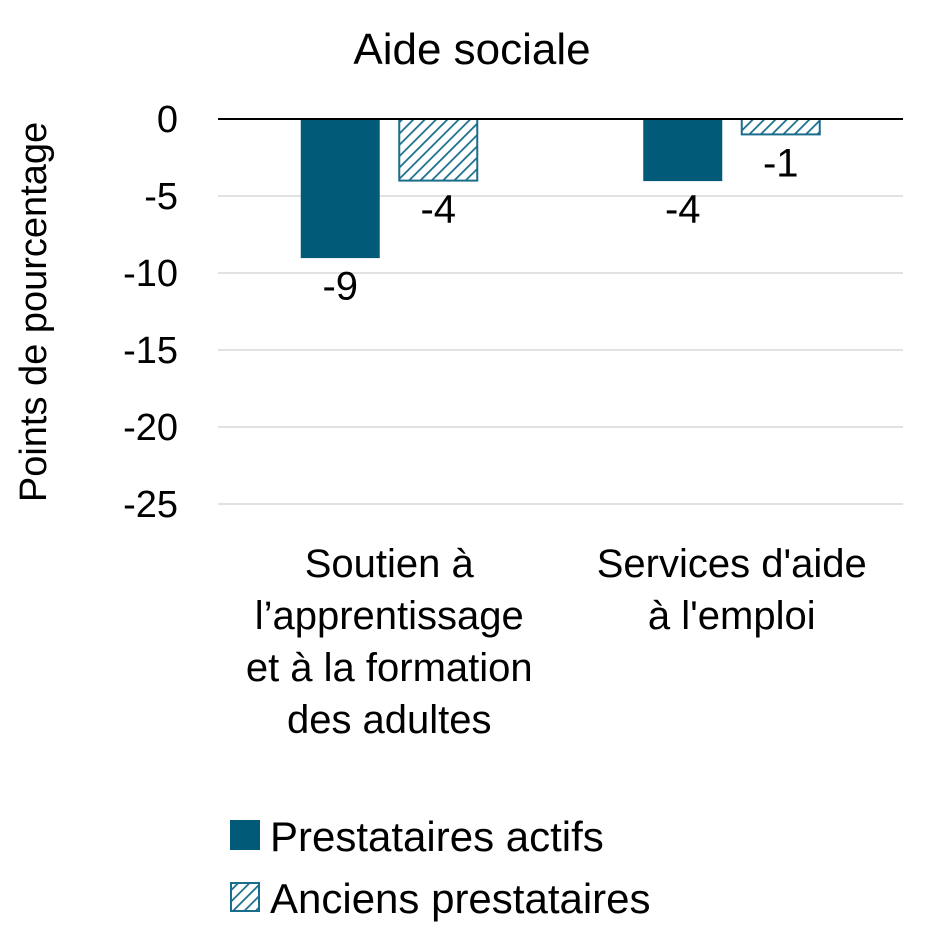 This screenshot has height=945, width=945. What do you see at coordinates (150, 312) in the screenshot?
I see `y-axis-ticks: 0 -5 -10 -15 -20 -25` at bounding box center [150, 312].